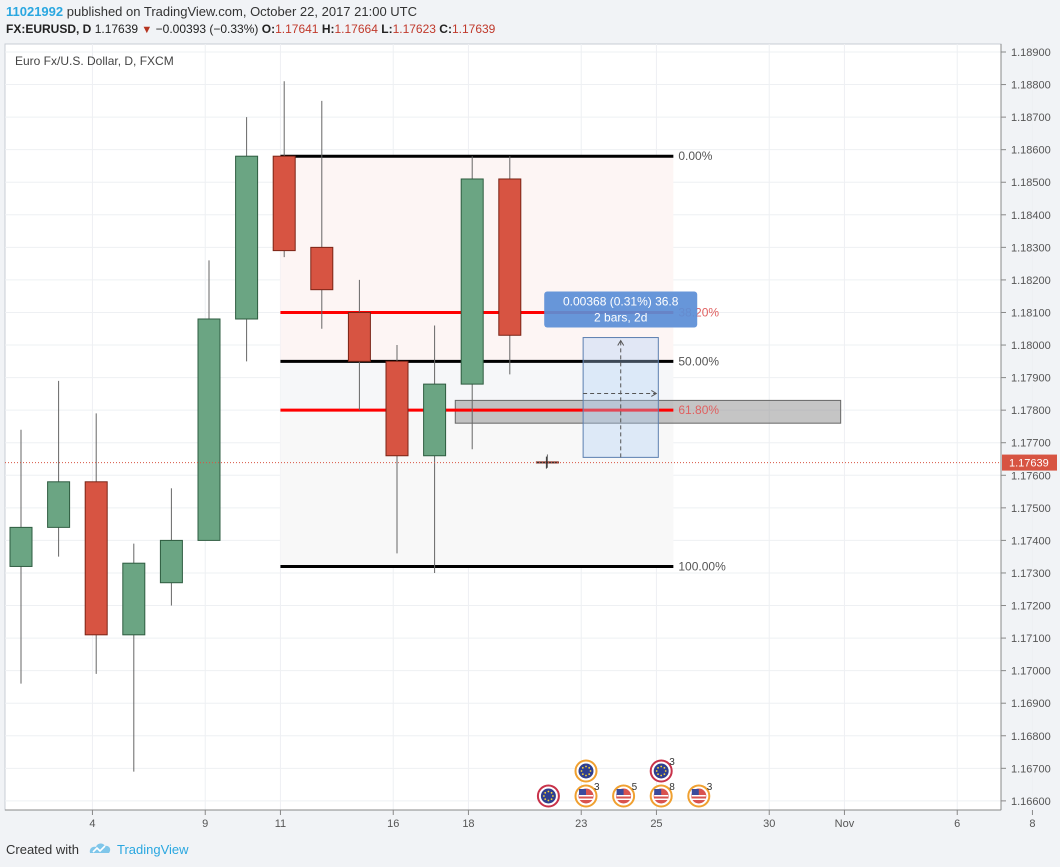 This screenshot has height=867, width=1060. Describe the element at coordinates (356, 29) in the screenshot. I see `high-value: 1.17664` at that location.